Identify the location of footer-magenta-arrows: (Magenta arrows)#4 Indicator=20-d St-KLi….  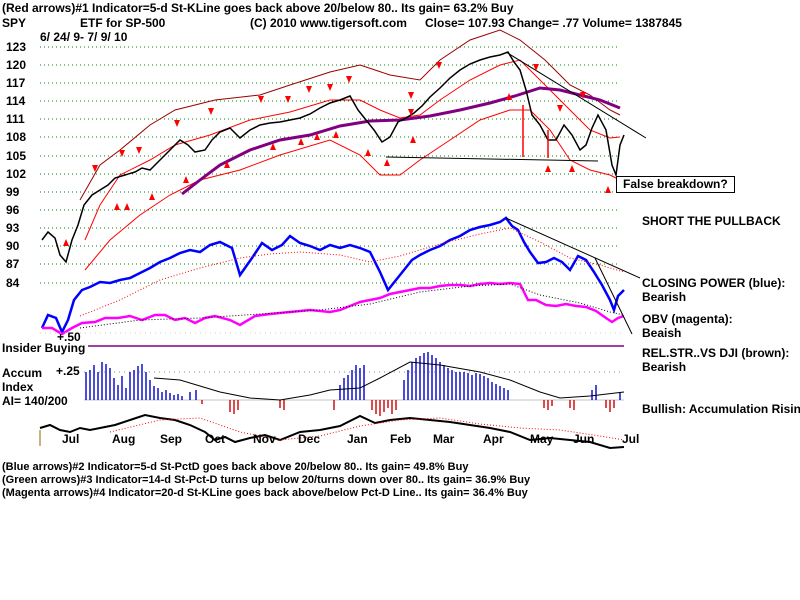
(265, 493).